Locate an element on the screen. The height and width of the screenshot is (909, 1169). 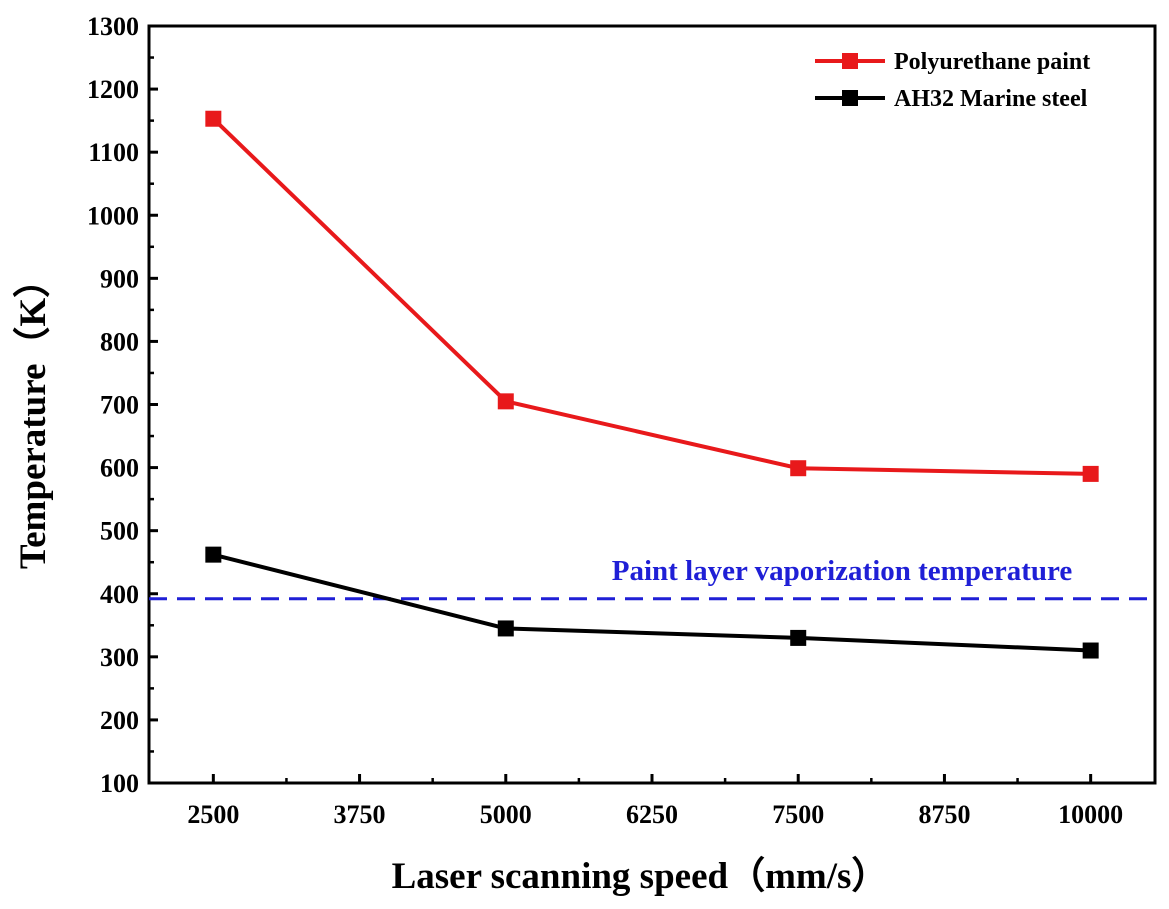
y-tick-label: 200 is located at coordinates (119, 720).